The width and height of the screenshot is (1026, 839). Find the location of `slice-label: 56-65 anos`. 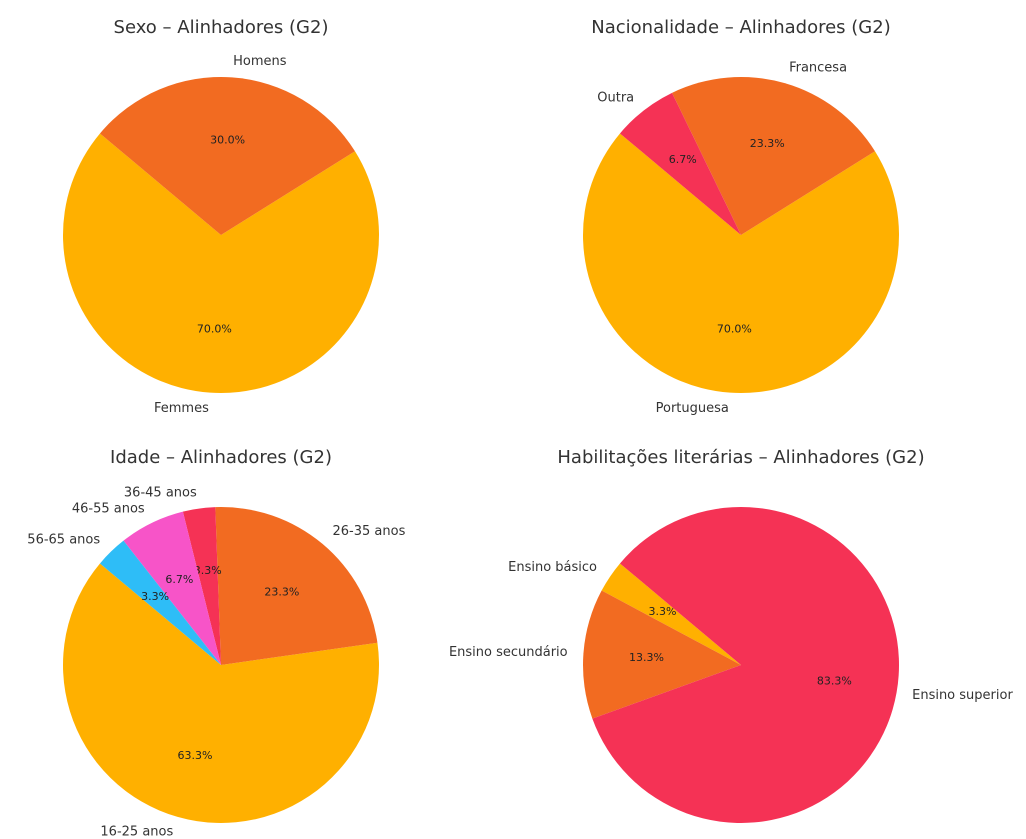

slice-label: 56-65 anos is located at coordinates (63, 540).